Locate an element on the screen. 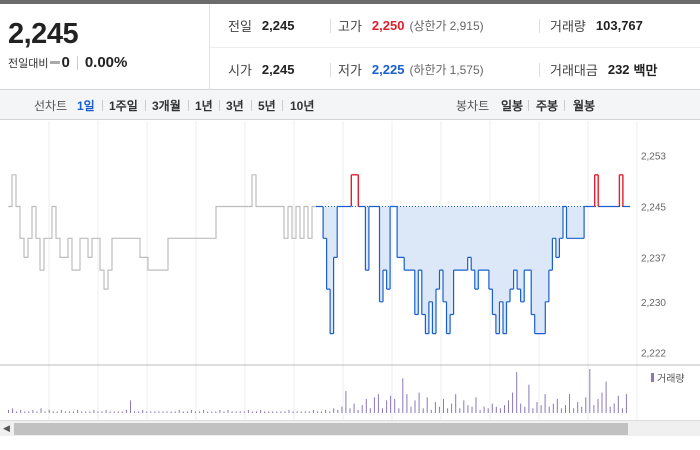 The width and height of the screenshot is (700, 450). tab-3y: 3년 is located at coordinates (235, 106).